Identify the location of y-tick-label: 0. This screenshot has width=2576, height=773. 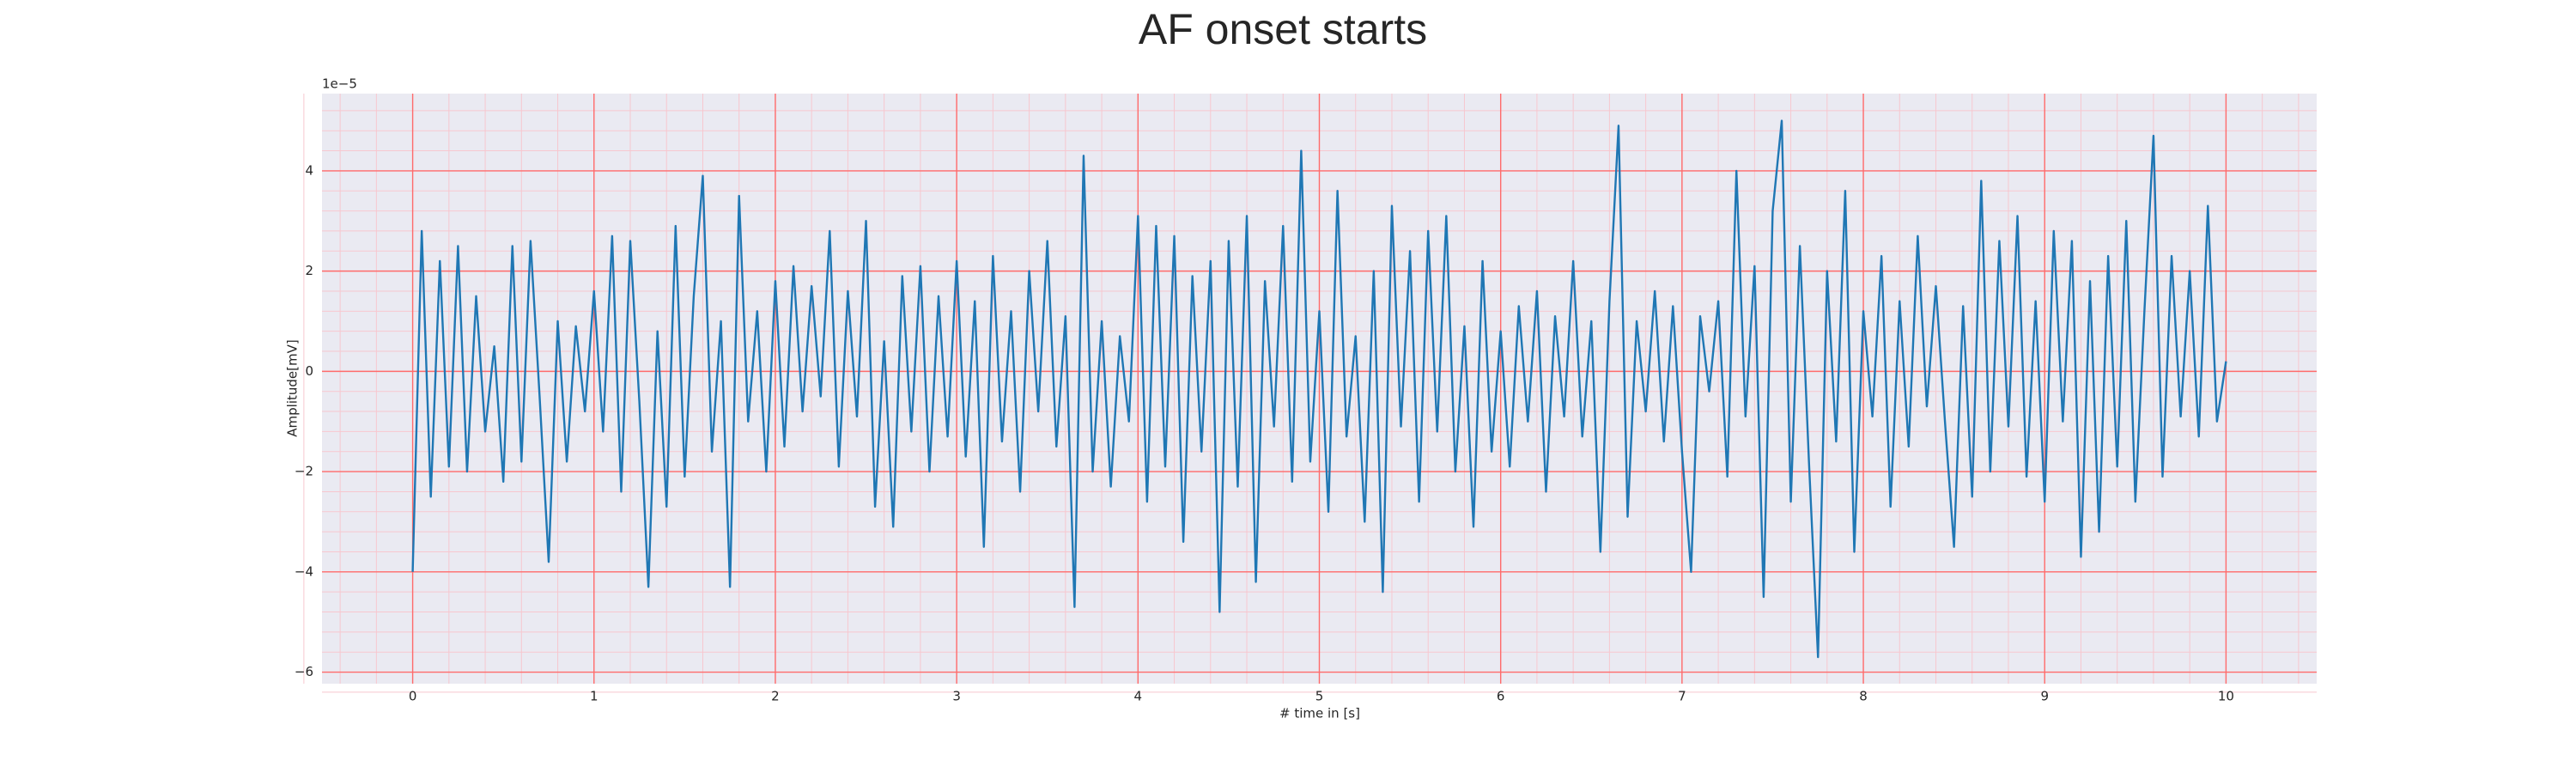
(309, 371).